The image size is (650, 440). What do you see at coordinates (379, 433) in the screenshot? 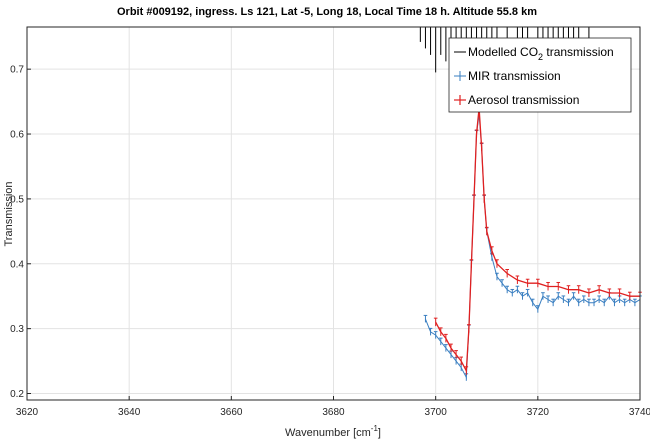
I see `x-axis-label-close: ]` at bounding box center [379, 433].